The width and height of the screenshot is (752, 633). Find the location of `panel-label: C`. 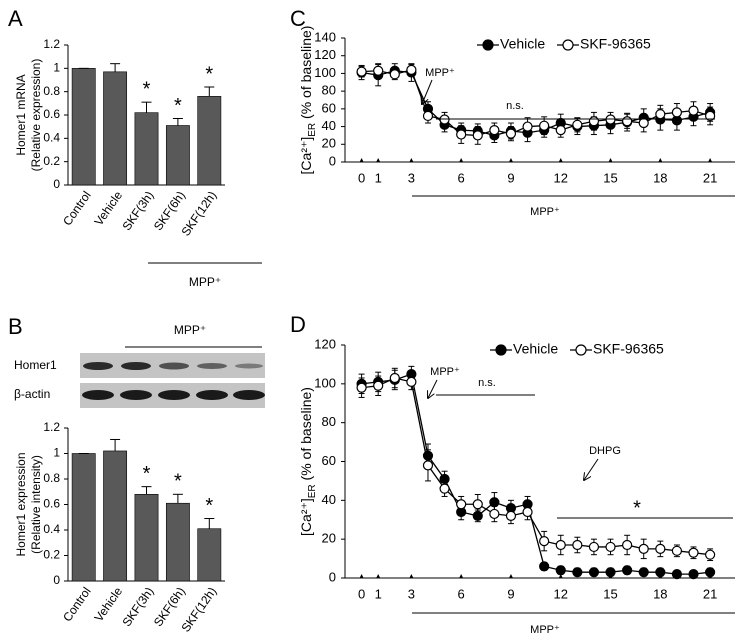

panel-label: C is located at coordinates (298, 18).